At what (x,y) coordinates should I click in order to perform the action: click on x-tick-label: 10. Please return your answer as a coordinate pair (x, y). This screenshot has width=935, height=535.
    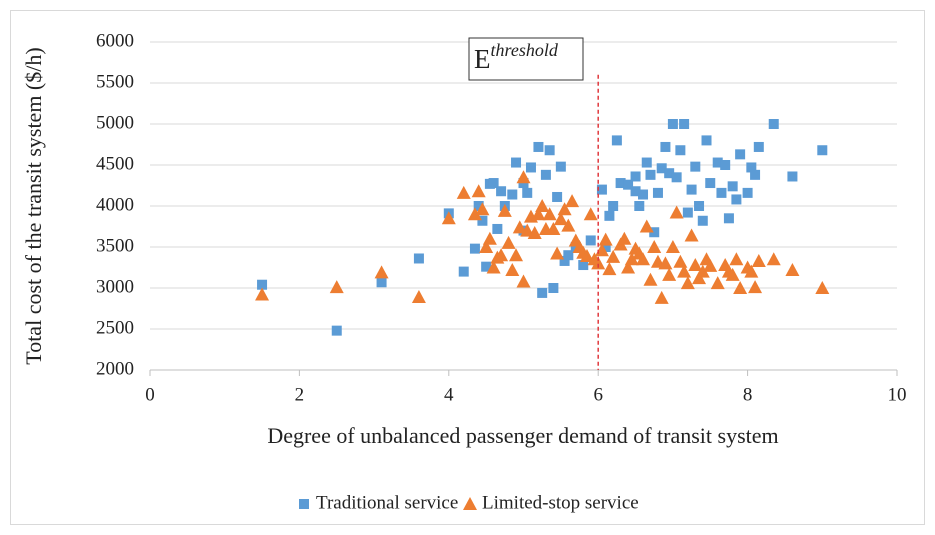
    Looking at the image, I should click on (897, 394).